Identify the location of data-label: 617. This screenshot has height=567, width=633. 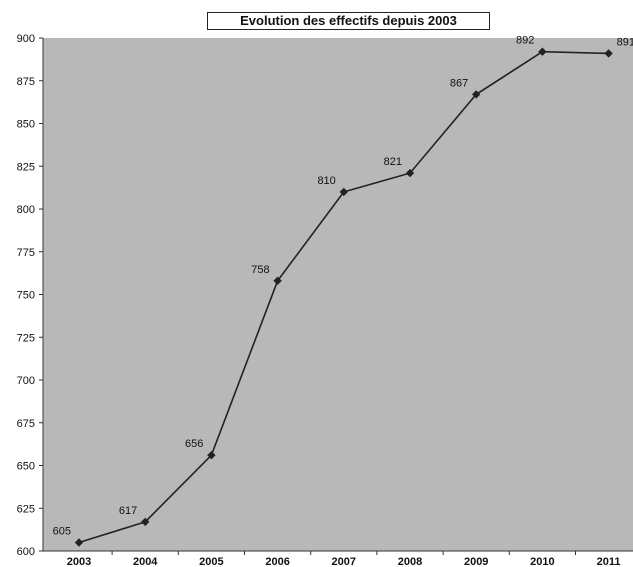
(128, 511).